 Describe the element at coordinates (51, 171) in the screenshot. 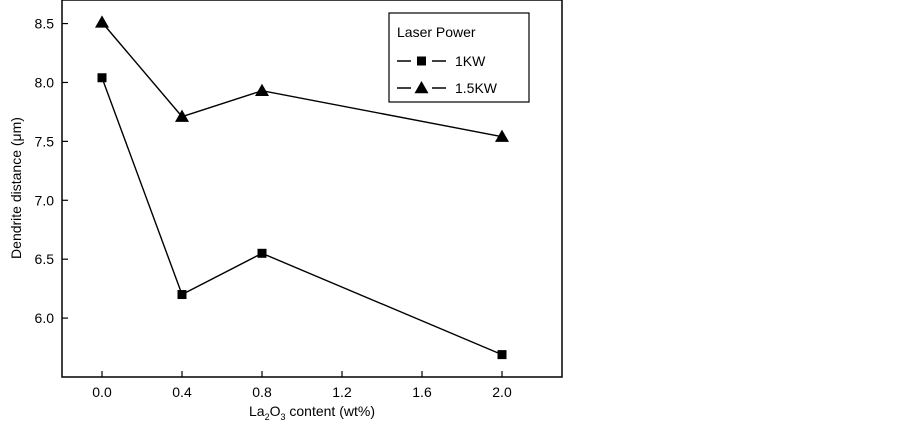

I see `y-axis: 6.0 6.5 7.0 7.5 8.0 8.5` at that location.